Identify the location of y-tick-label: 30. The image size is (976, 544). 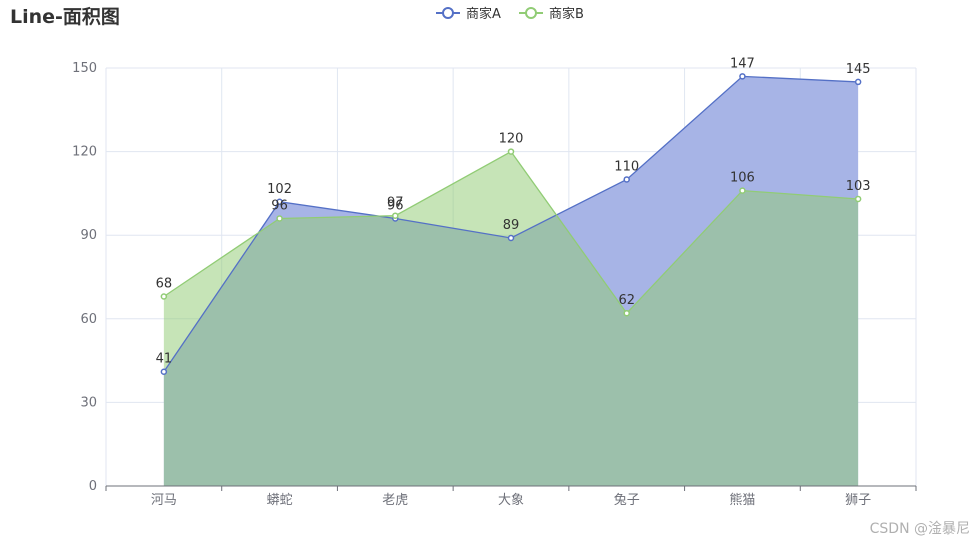
(88, 402).